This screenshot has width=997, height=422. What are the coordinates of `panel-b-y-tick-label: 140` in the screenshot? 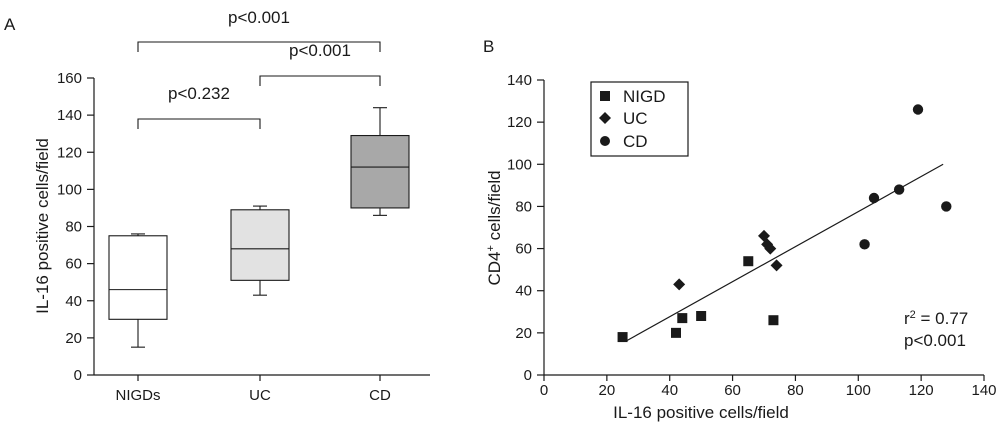 It's located at (519, 80).